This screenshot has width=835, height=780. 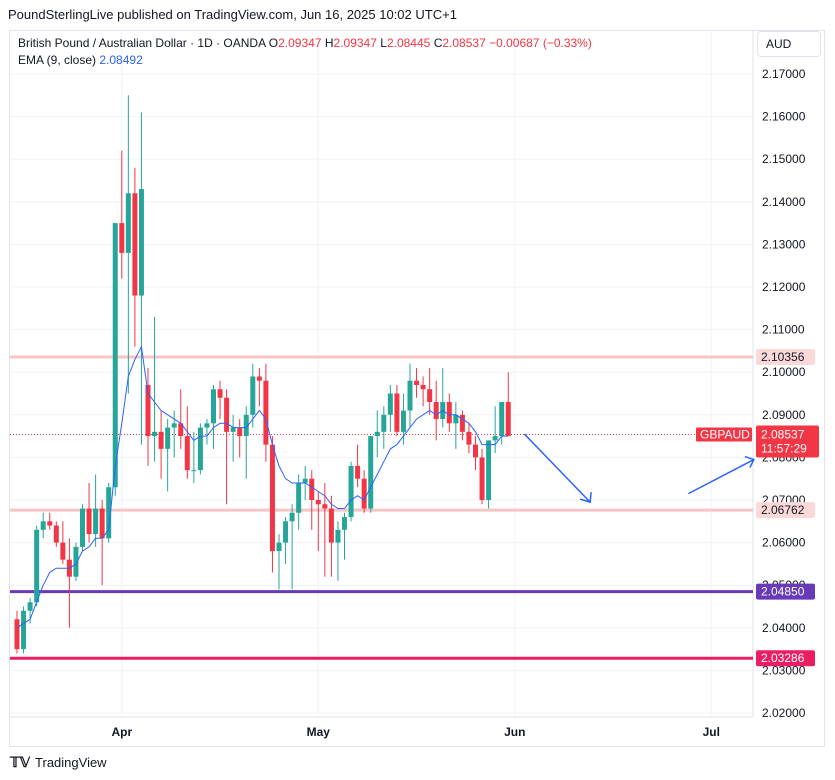 I want to click on price-tick-label: 2.14000, so click(x=784, y=202).